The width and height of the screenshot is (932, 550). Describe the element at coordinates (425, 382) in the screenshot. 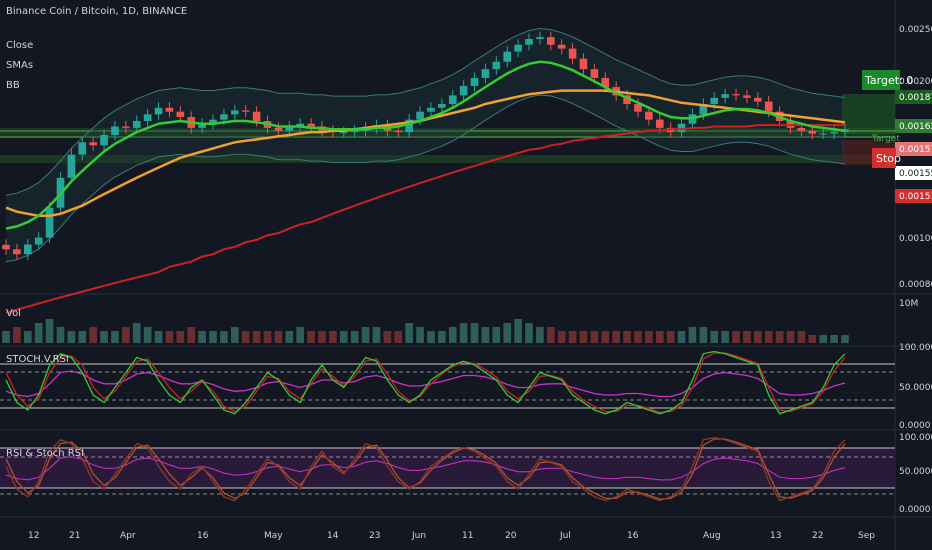

I see `stoch-k-line` at that location.